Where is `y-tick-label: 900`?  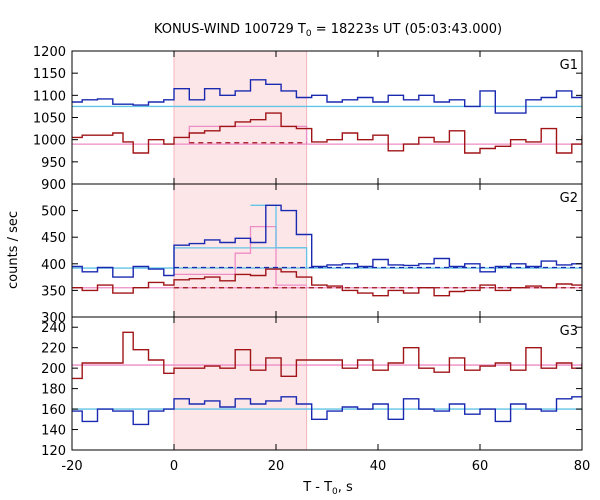
y-tick-label: 900 is located at coordinates (53, 185).